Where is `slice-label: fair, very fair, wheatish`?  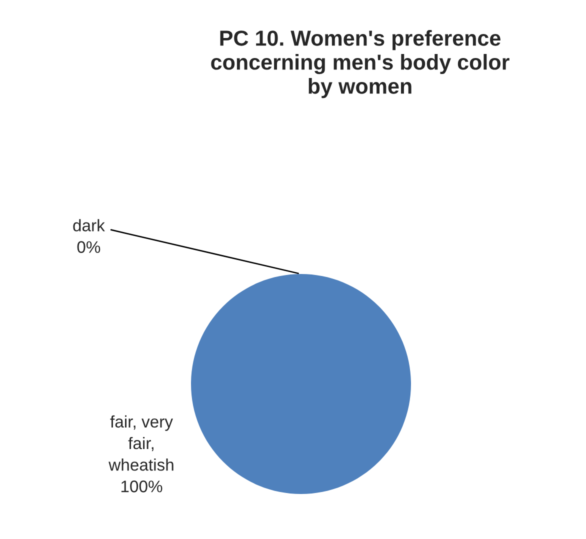
slice-label: fair, very fair, wheatish is located at coordinates (141, 443).